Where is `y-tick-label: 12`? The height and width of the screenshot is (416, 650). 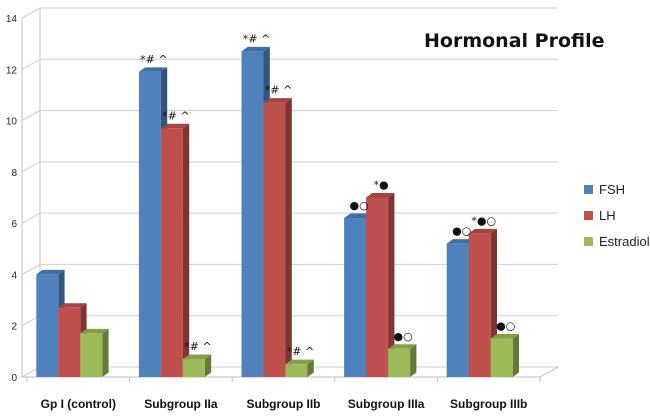
y-tick-label: 12 is located at coordinates (12, 70).